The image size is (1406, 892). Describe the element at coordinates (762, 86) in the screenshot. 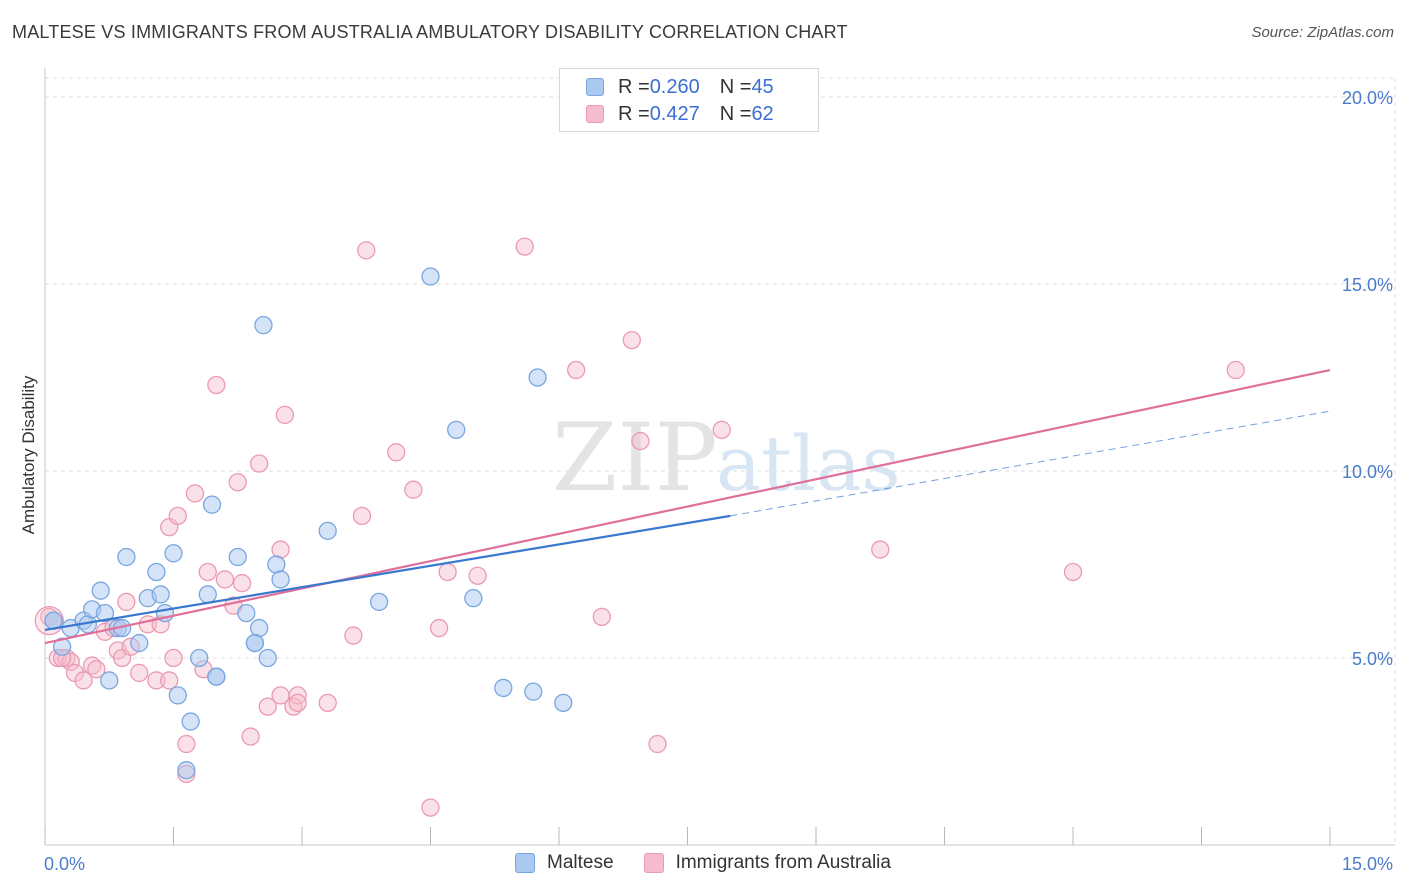

I see `legend-n-value: 45` at that location.